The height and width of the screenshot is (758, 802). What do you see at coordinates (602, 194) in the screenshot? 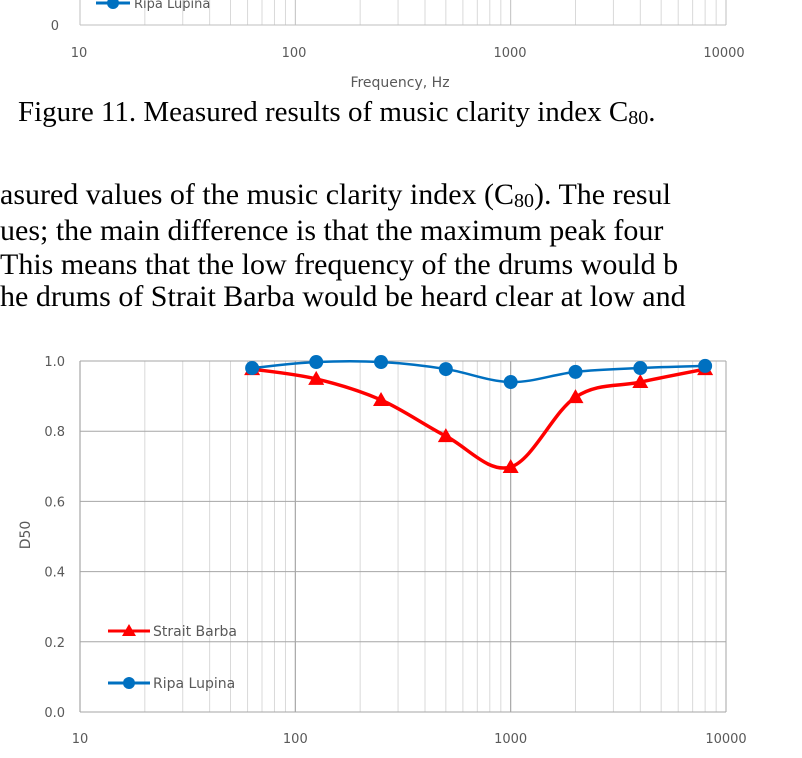
I see `text: ). The resul` at bounding box center [602, 194].